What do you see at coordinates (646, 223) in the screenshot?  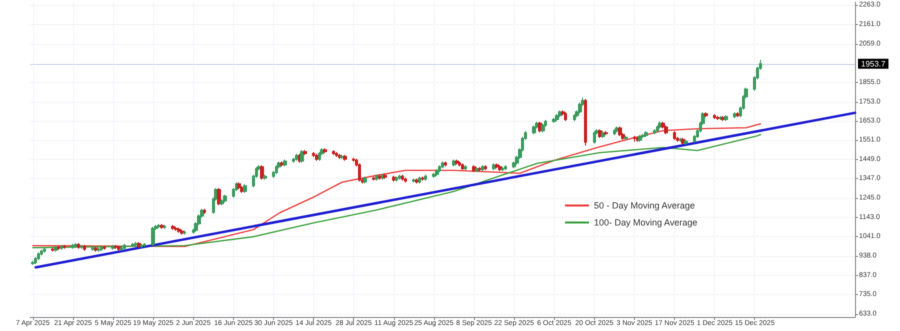 I see `legend-label: 100- Day Moving Average` at bounding box center [646, 223].